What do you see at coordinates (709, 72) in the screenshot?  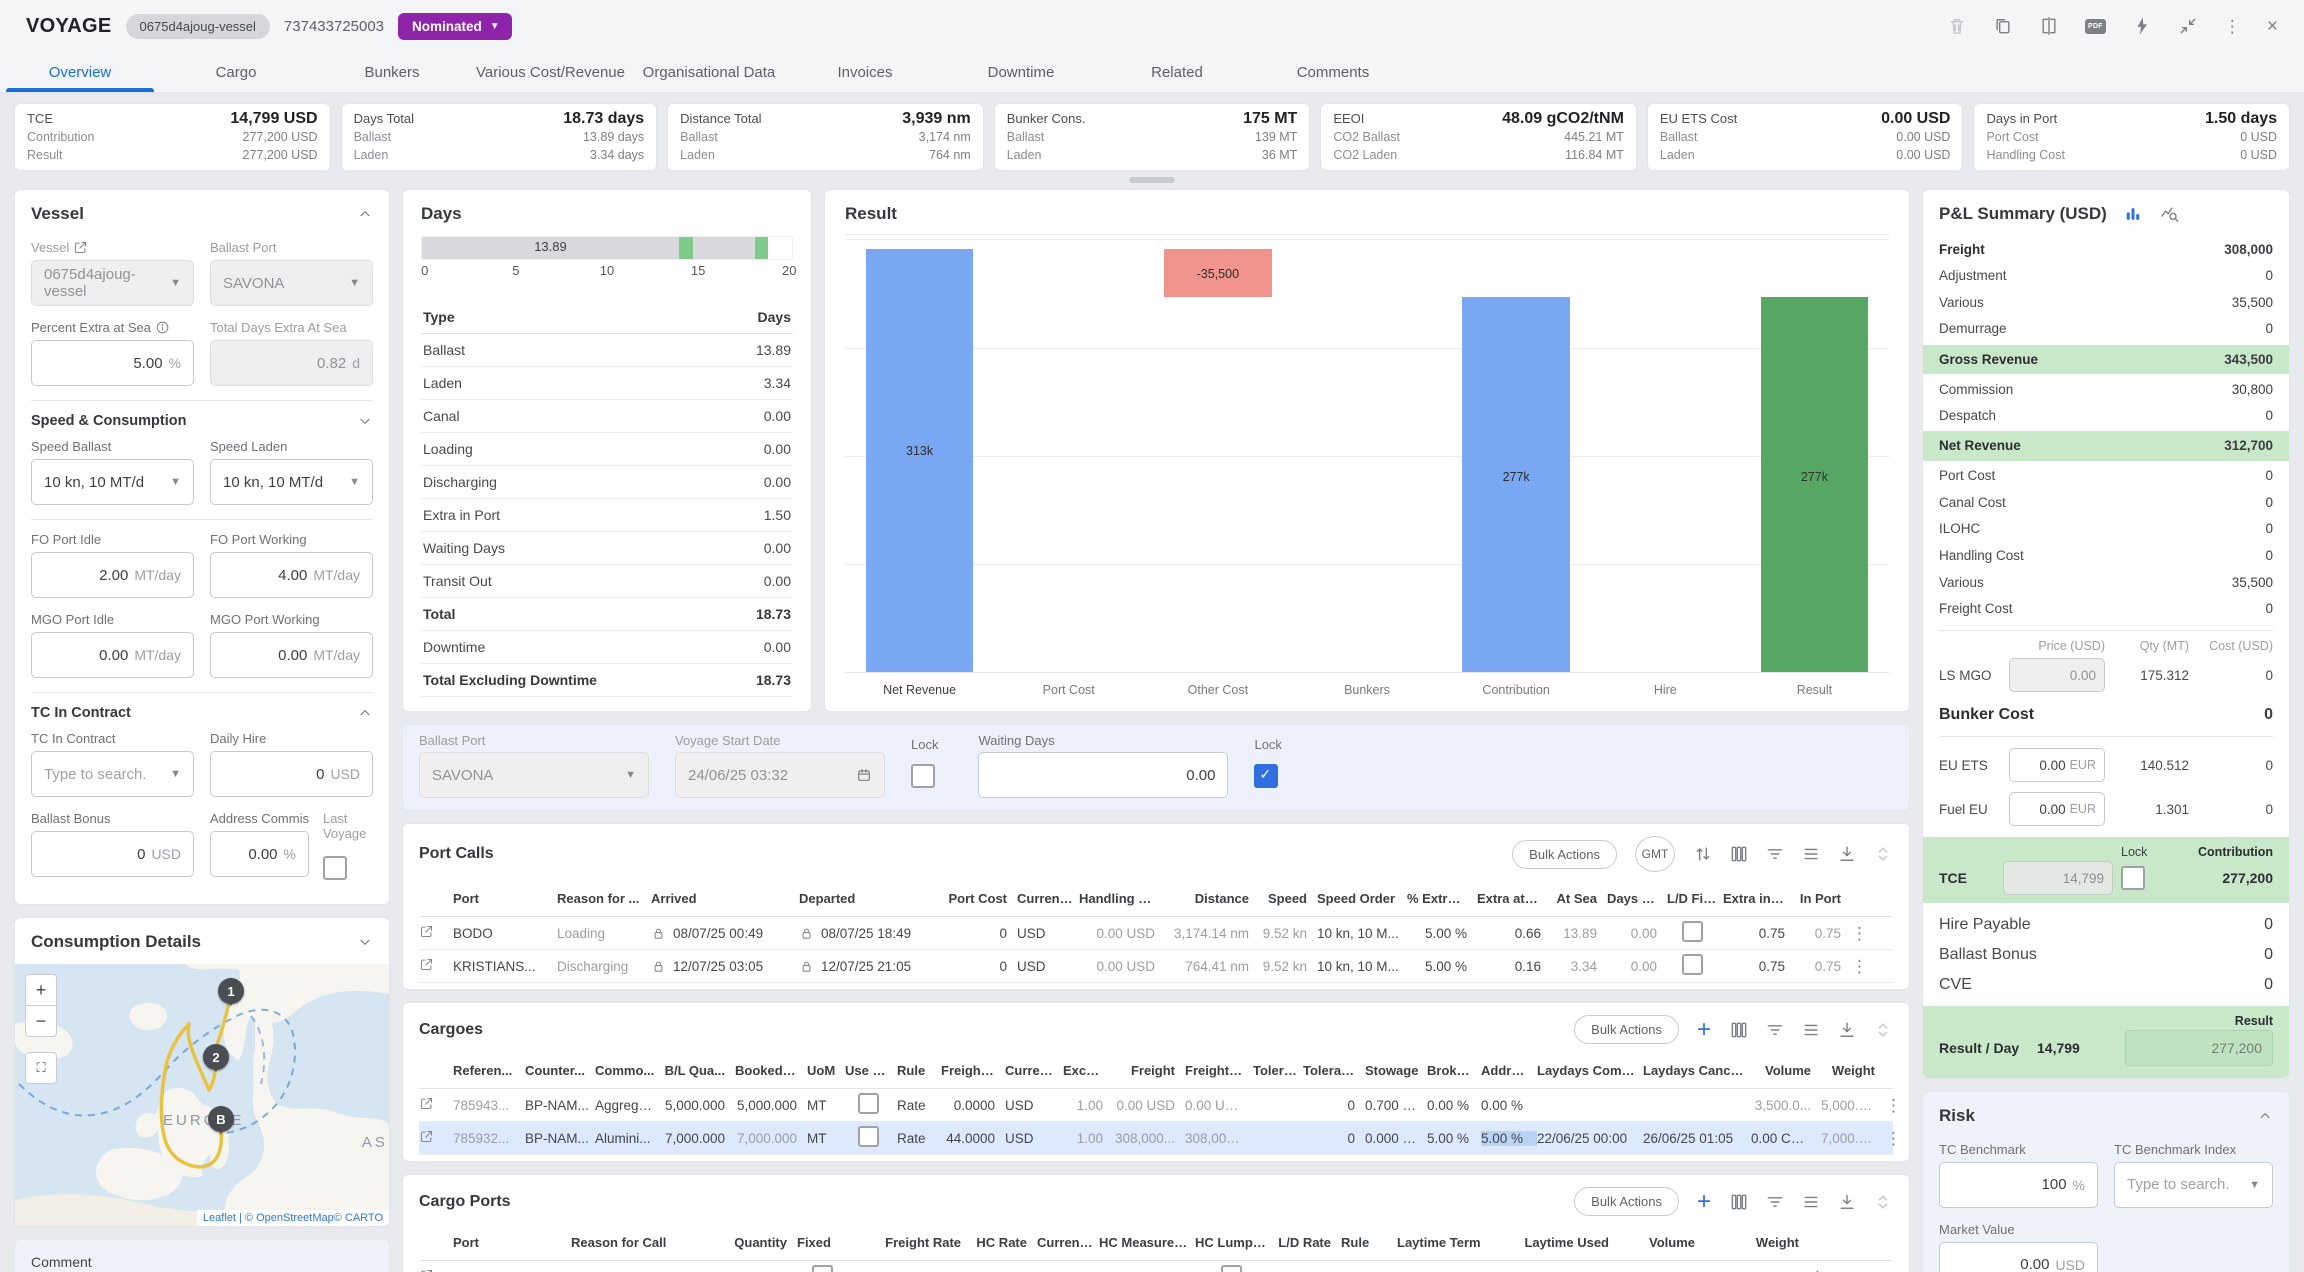 I see `tab-organisational-data: Organisational Data` at bounding box center [709, 72].